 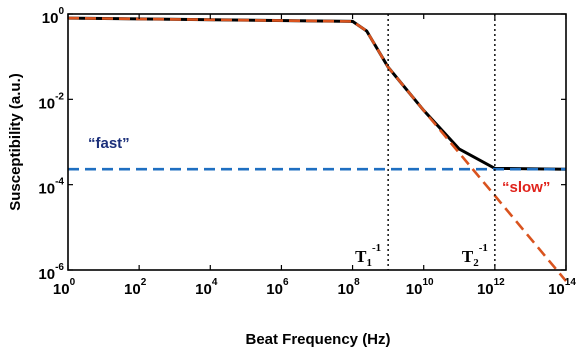 What do you see at coordinates (368, 255) in the screenshot?
I see `vline-label-t1: T1-1` at bounding box center [368, 255].